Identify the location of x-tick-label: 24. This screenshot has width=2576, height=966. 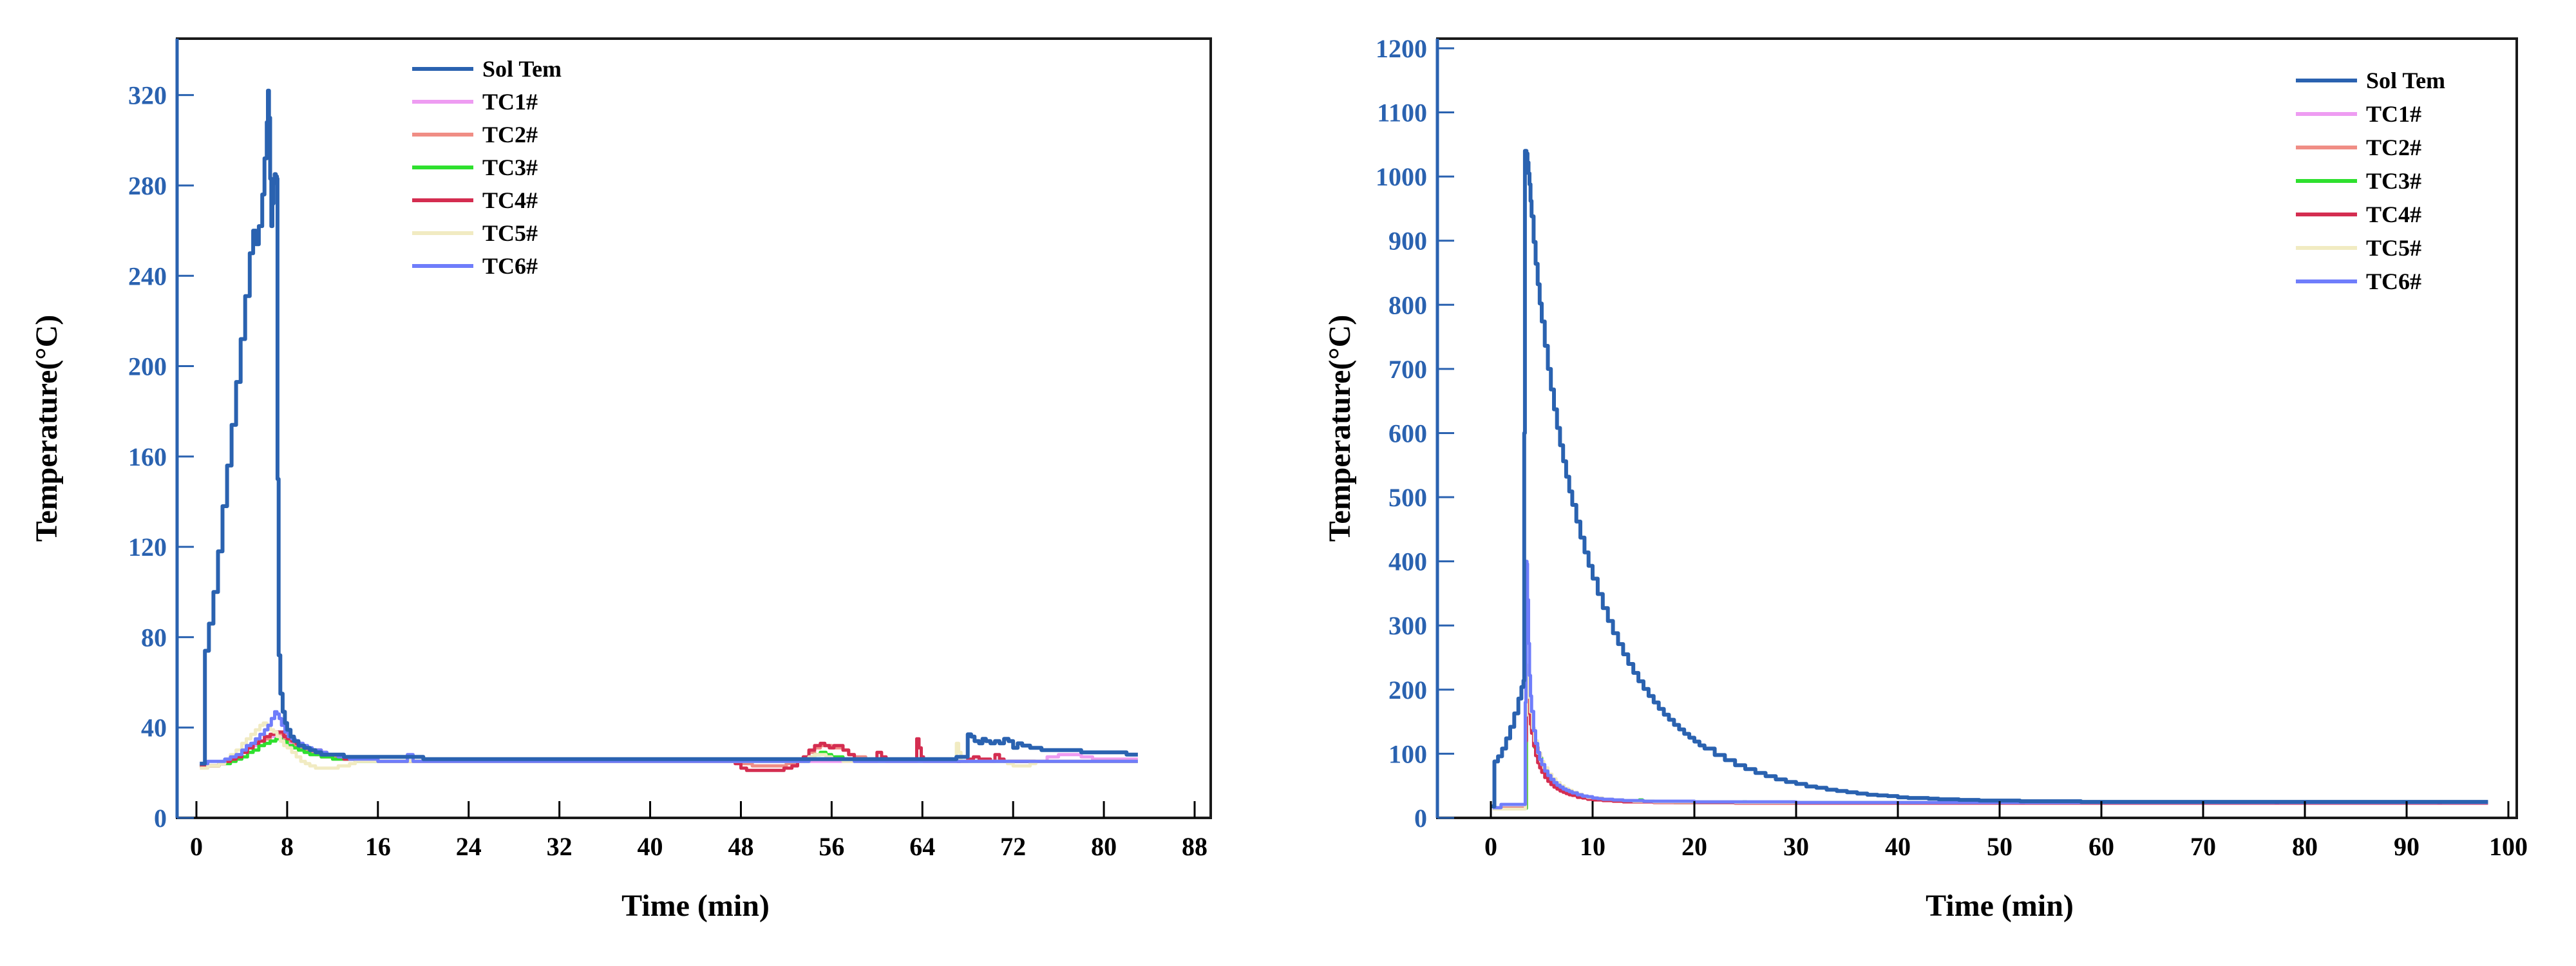
(469, 846).